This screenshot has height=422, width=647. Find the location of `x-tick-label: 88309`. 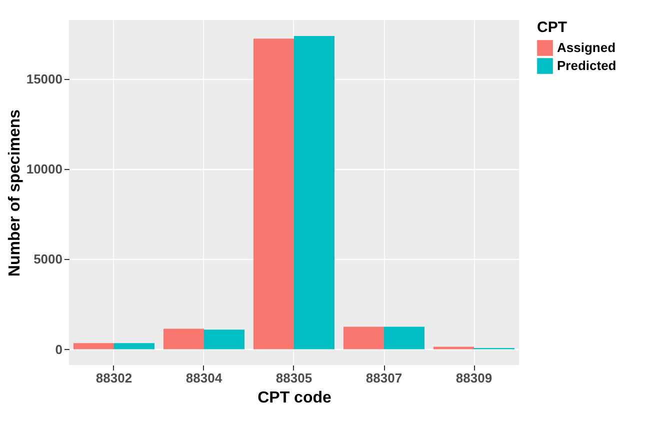

x-tick-label: 88309 is located at coordinates (474, 378).